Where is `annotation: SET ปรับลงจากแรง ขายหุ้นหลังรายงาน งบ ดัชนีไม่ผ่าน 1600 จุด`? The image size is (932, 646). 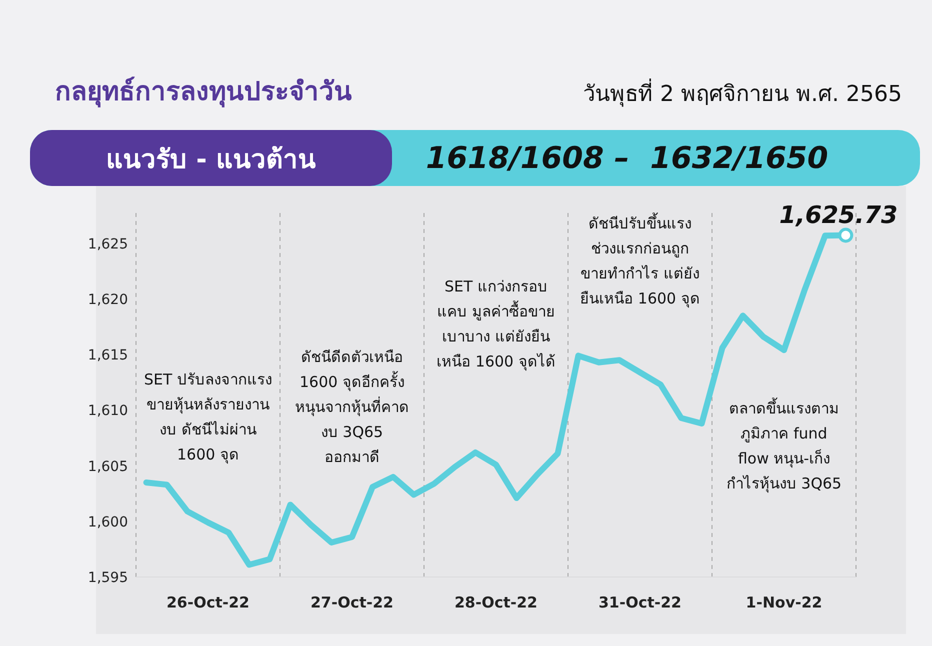 annotation: SET ปรับลงจากแรง ขายหุ้นหลังรายงาน งบ ดัชนีไม่ผ่าน 1600 จุด is located at coordinates (208, 417).